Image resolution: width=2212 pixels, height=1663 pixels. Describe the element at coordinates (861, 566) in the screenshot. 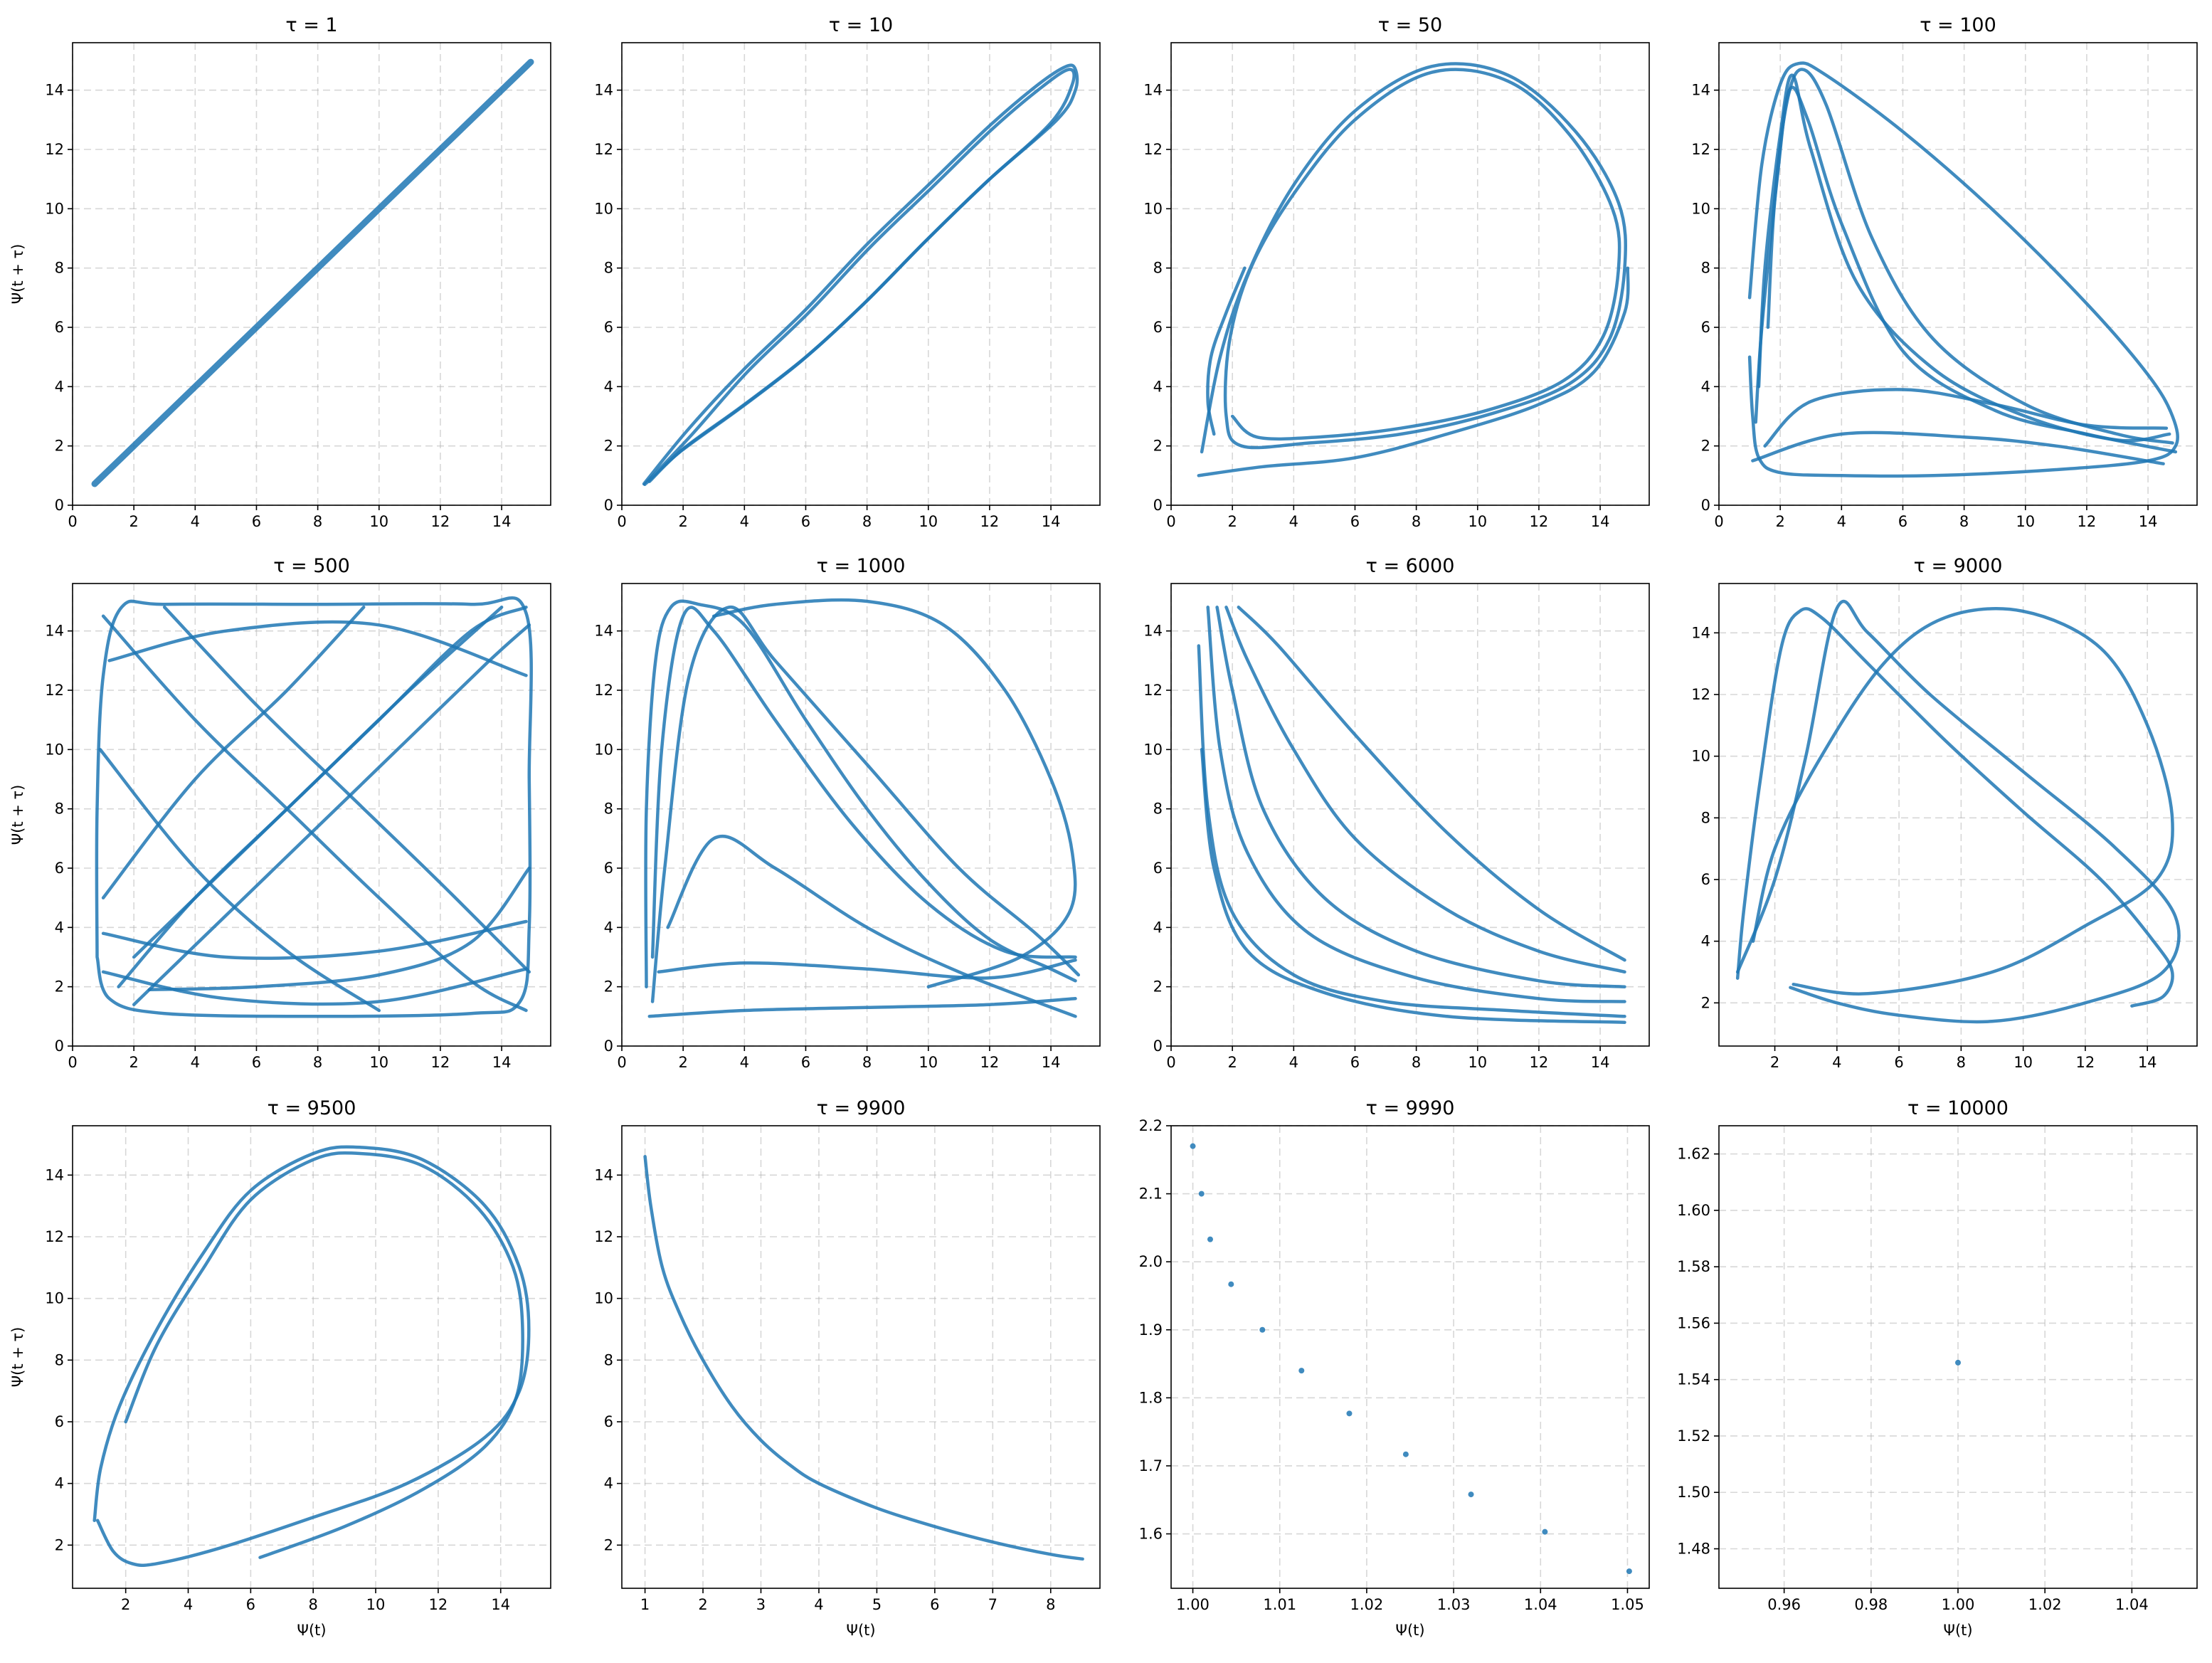

I see `panel-title: τ = 1000` at that location.